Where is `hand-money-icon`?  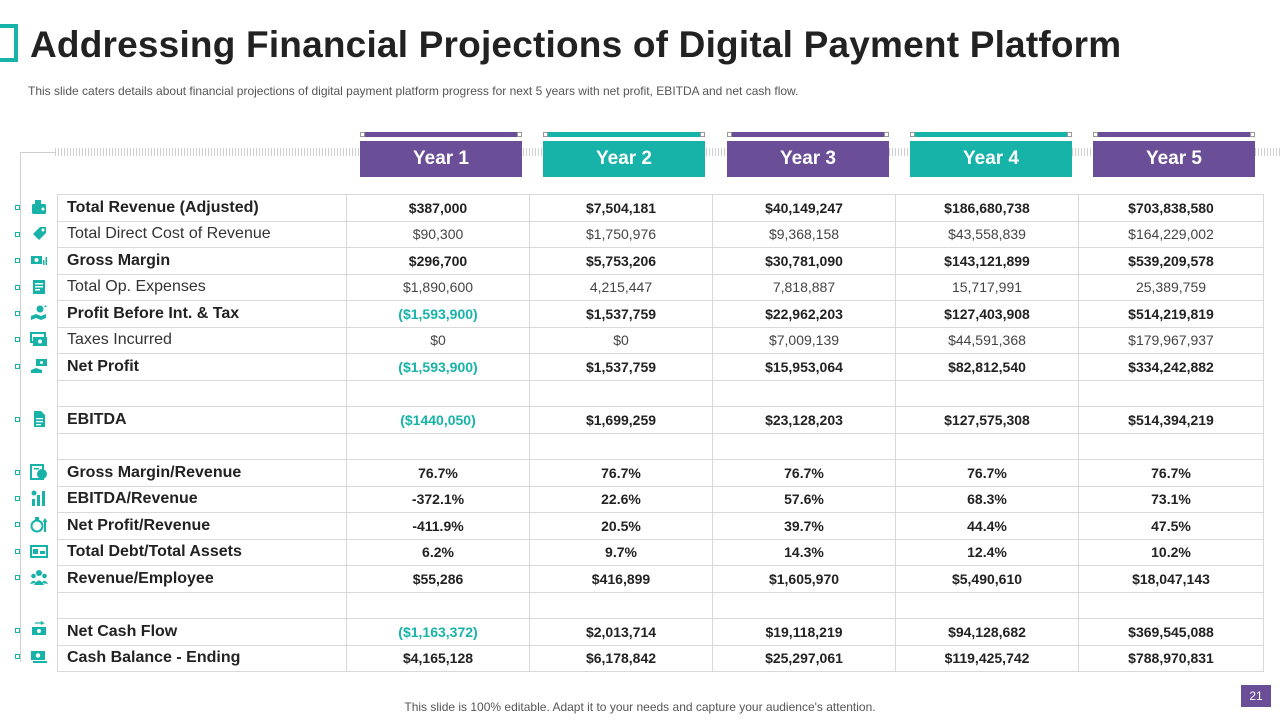 hand-money-icon is located at coordinates (39, 312).